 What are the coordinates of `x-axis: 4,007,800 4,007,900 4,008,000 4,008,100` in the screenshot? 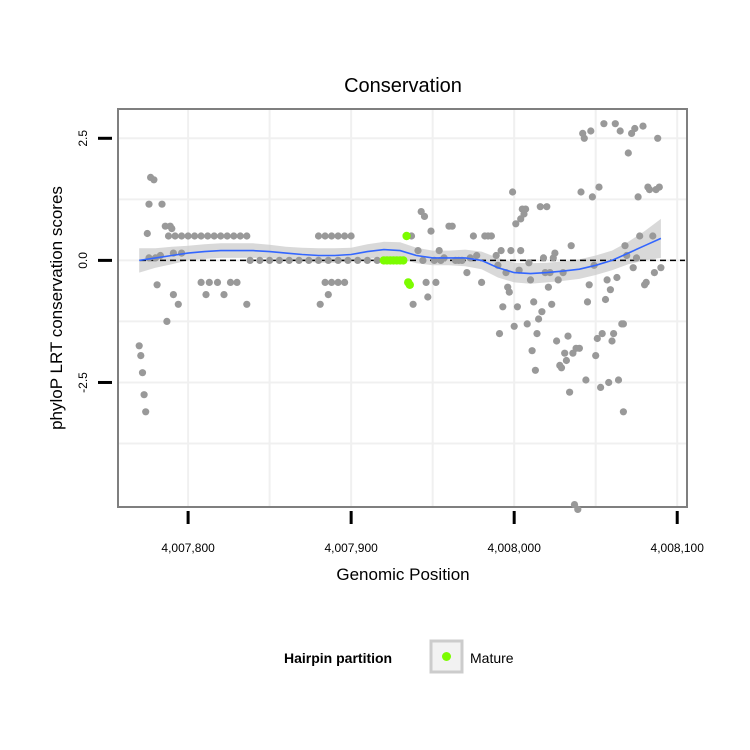 It's located at (432, 533).